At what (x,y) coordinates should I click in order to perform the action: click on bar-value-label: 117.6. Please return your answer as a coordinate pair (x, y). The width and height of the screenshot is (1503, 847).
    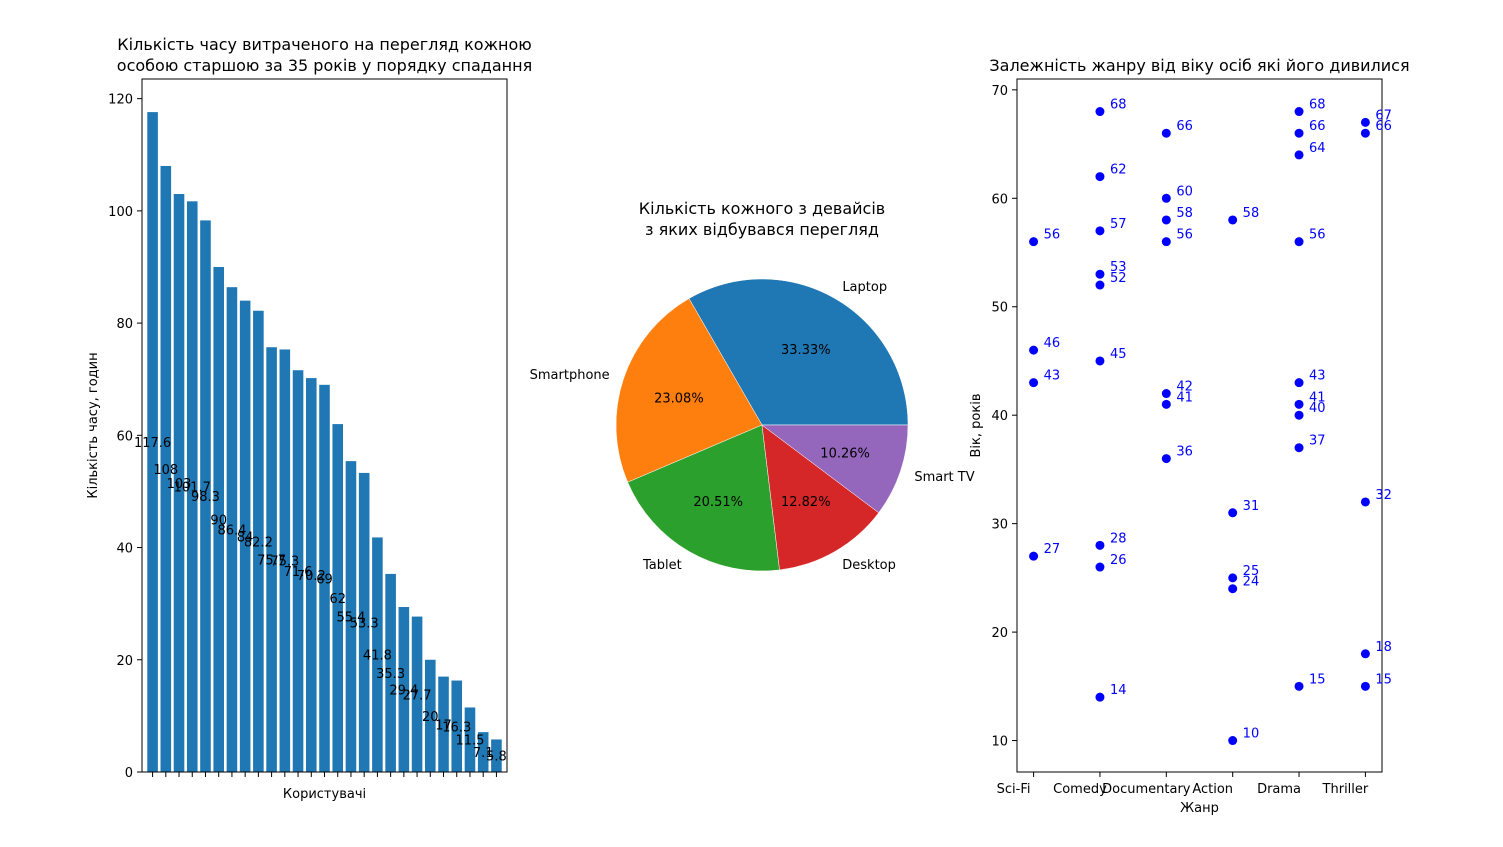
    Looking at the image, I should click on (152, 443).